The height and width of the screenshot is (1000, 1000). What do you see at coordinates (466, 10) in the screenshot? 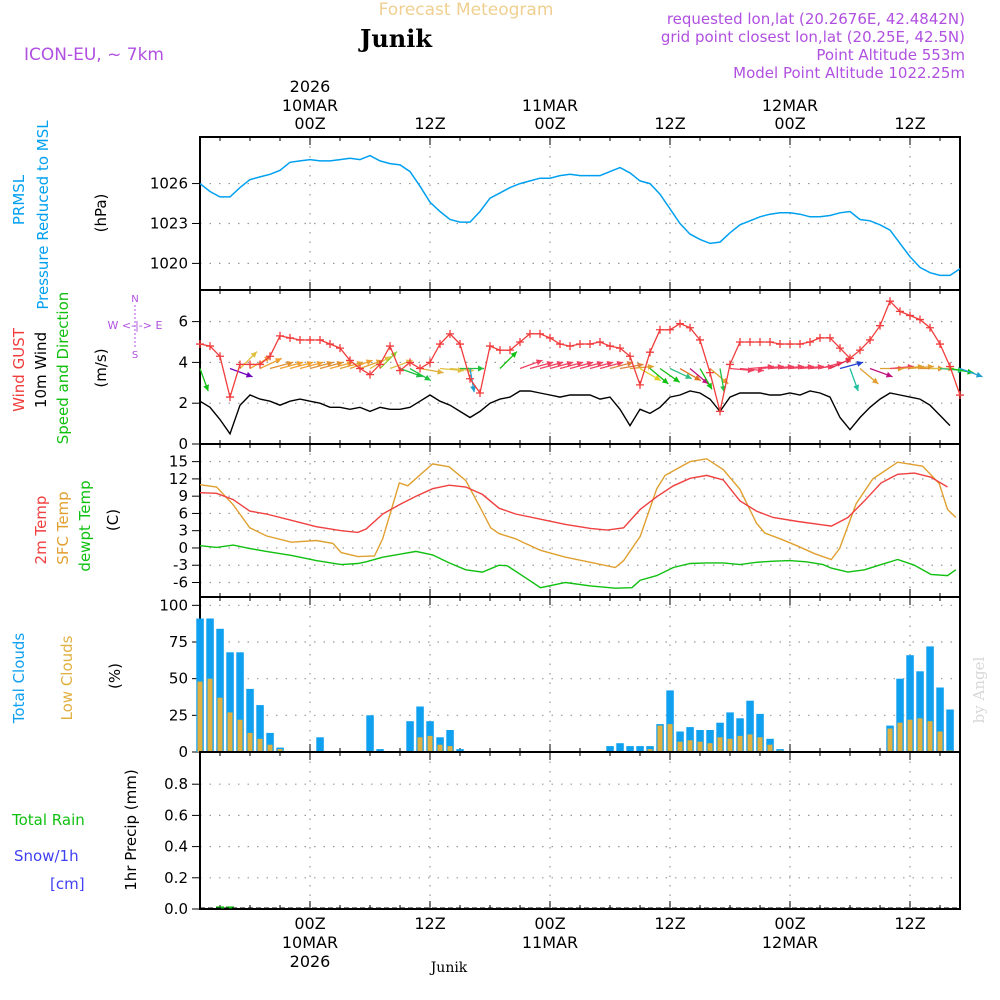
I see `chart-title: Forecast Meteogram` at bounding box center [466, 10].